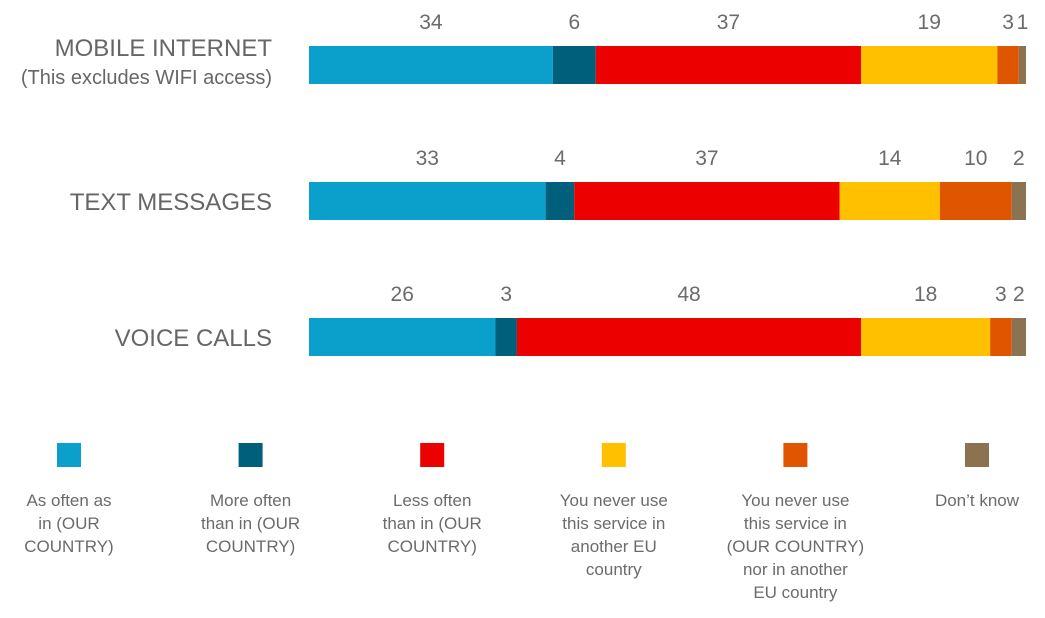 The height and width of the screenshot is (618, 1045). I want to click on value-label: 1, so click(1023, 22).